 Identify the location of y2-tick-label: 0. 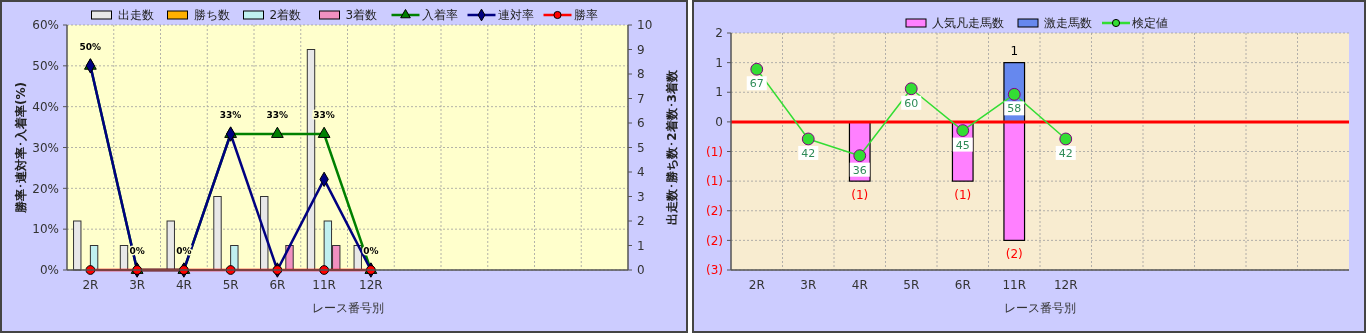
(641, 270).